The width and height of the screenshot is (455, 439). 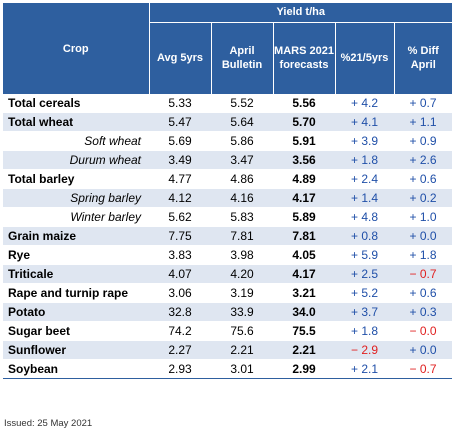 I want to click on avg-5yrs-header: Avg 5yrs, so click(x=179, y=57).